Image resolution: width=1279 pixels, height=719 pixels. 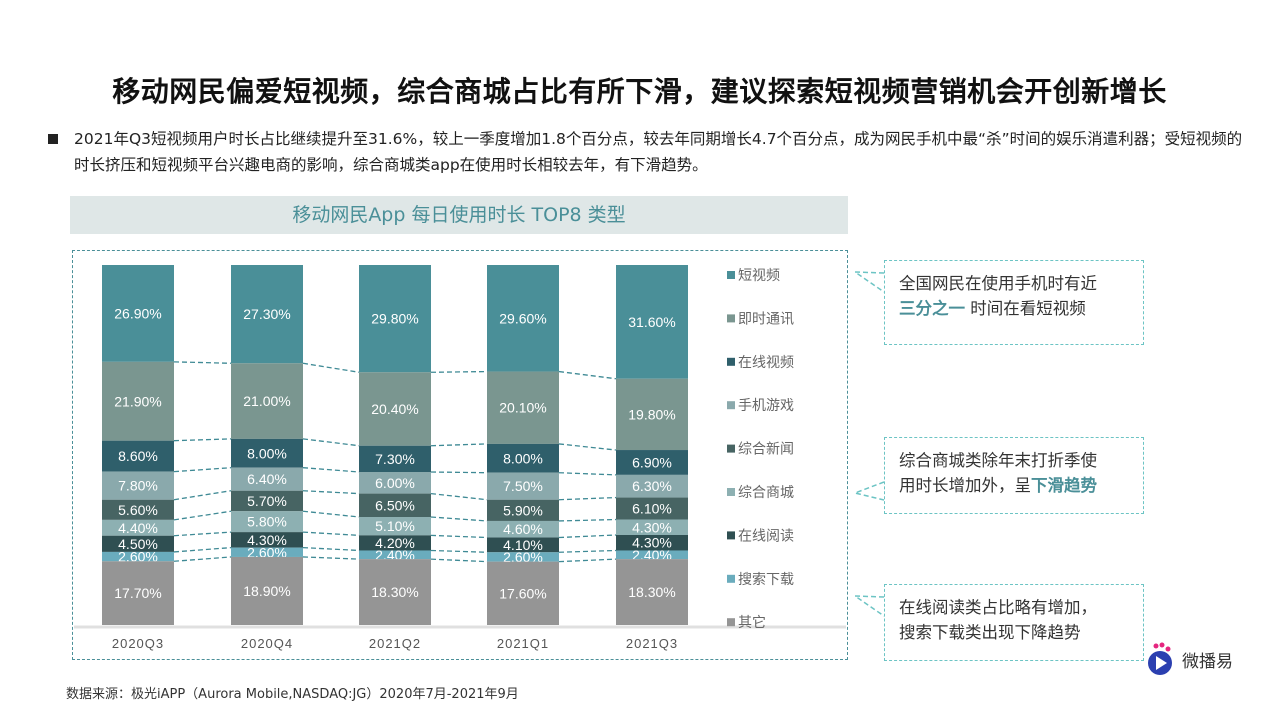 I want to click on x-tick-label: 2020Q3, so click(x=138, y=643).